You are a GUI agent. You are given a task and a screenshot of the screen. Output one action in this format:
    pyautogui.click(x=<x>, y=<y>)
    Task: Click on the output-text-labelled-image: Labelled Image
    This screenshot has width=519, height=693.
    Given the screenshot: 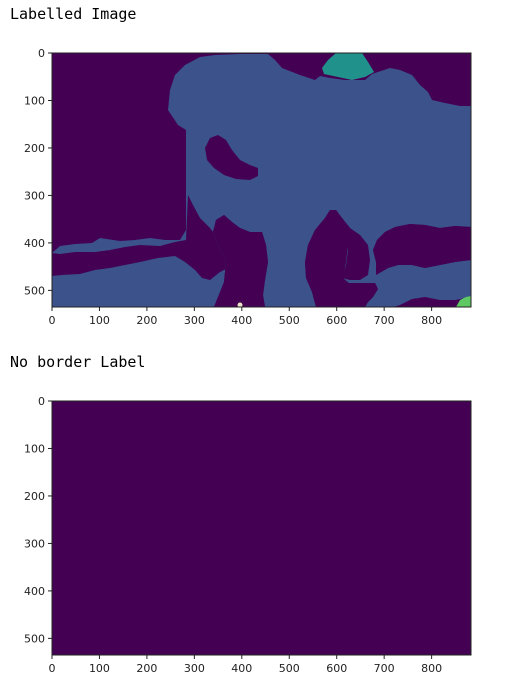 What is the action you would take?
    pyautogui.click(x=73, y=14)
    